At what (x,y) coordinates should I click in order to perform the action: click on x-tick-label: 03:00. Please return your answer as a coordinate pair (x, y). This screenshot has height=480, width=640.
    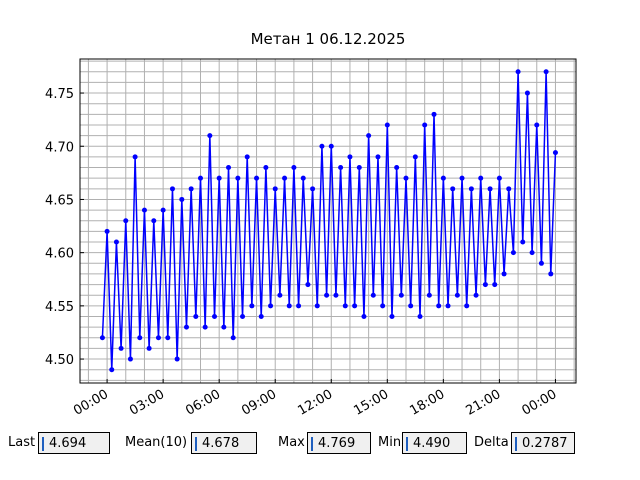
    Looking at the image, I should click on (147, 403).